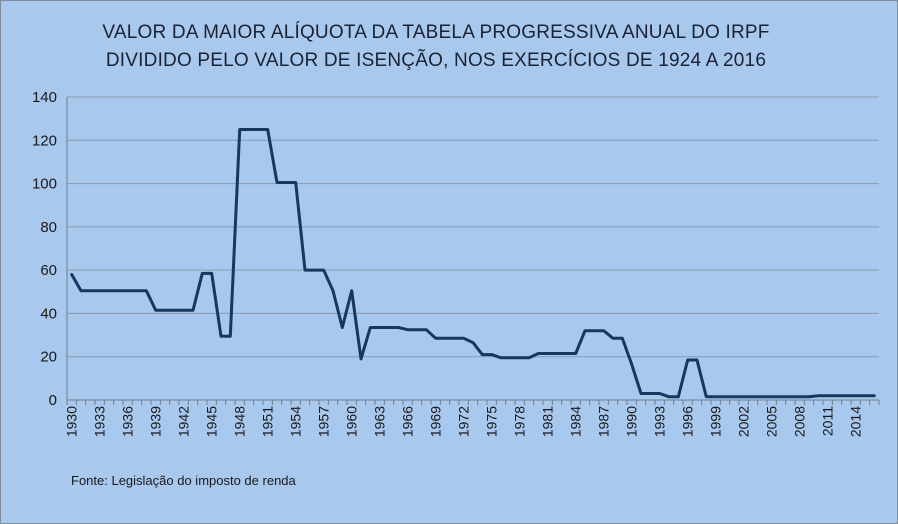  I want to click on x-tick-label-2002: 2002, so click(744, 421).